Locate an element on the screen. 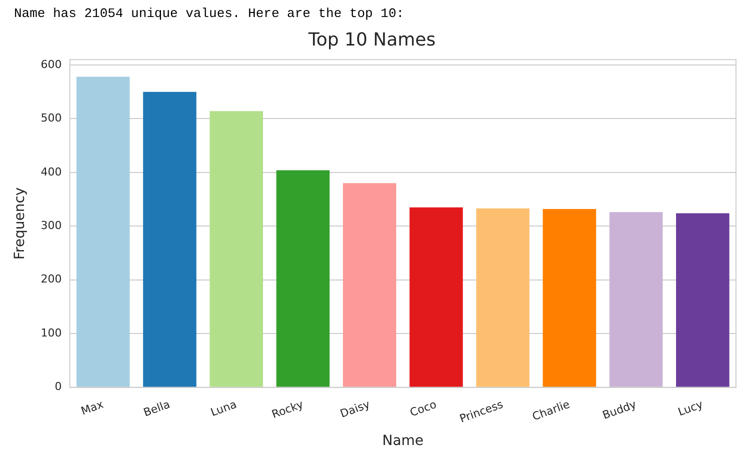 This screenshot has width=750, height=460. chart-title: Top 10 Names is located at coordinates (371, 39).